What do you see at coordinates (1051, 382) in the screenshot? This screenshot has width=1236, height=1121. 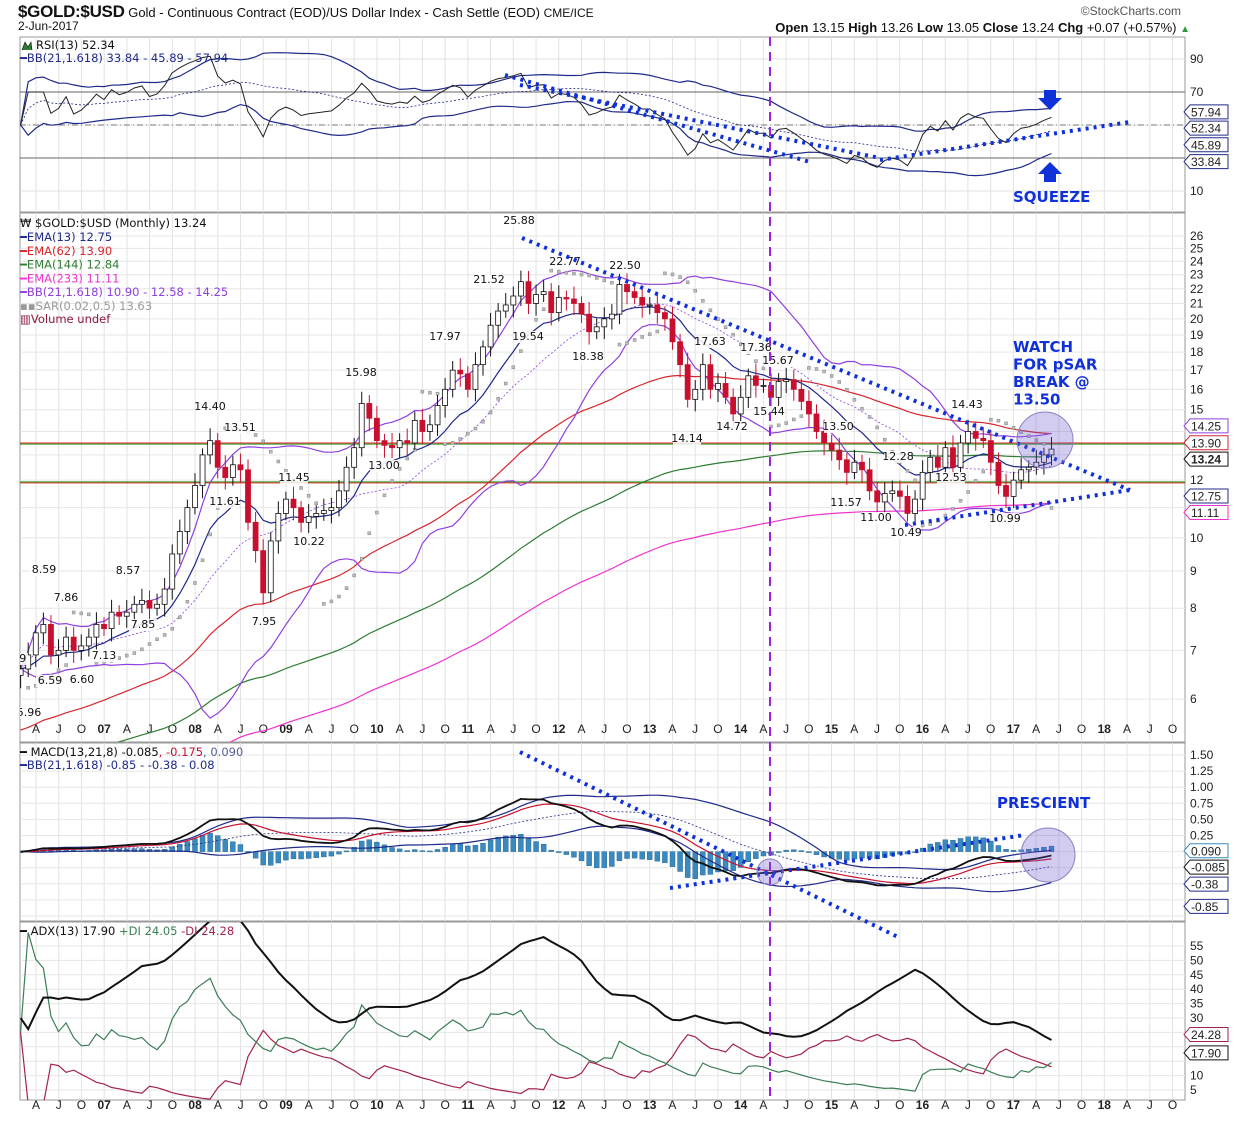 I see `annotation-watch-line: BREAK @` at bounding box center [1051, 382].